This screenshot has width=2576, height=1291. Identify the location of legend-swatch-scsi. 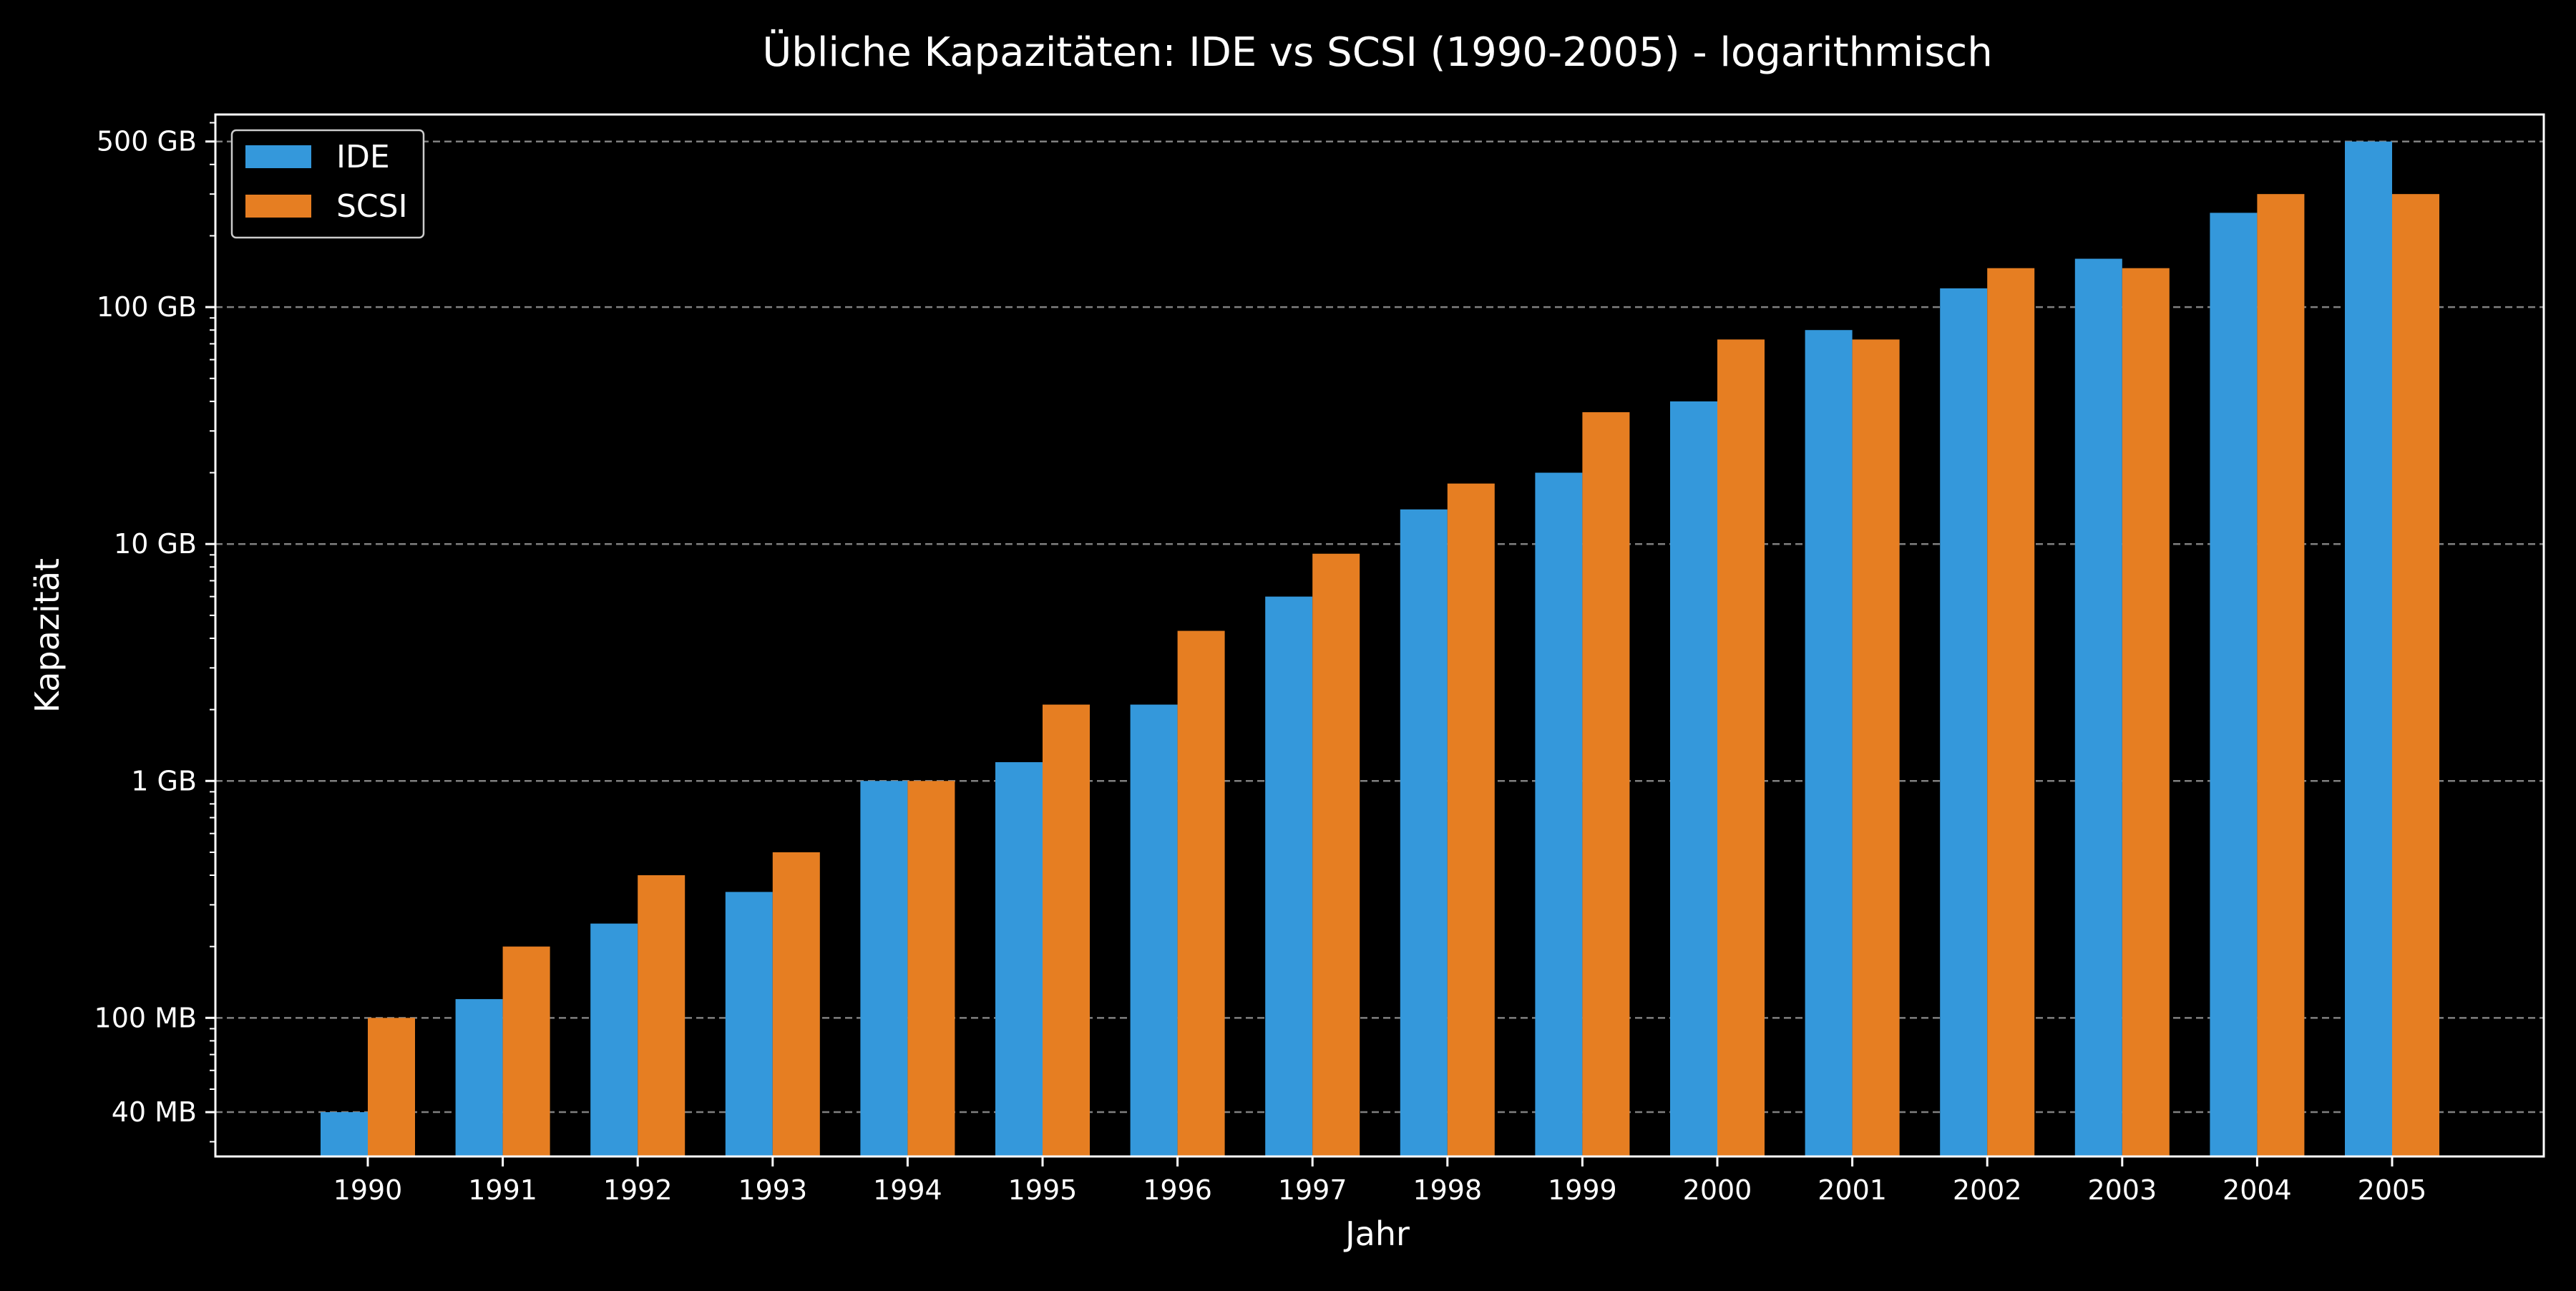
(278, 206).